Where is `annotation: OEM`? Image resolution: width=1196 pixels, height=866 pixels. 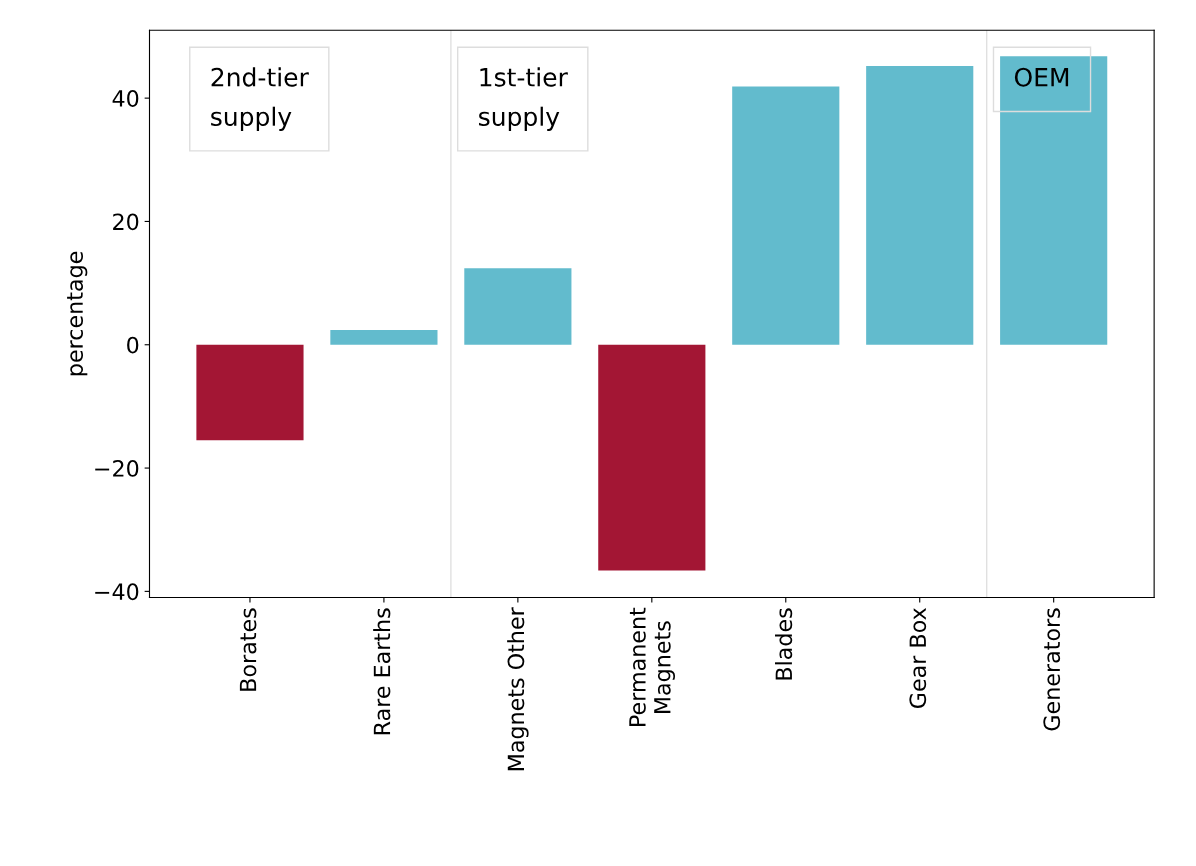
annotation: OEM is located at coordinates (1041, 77).